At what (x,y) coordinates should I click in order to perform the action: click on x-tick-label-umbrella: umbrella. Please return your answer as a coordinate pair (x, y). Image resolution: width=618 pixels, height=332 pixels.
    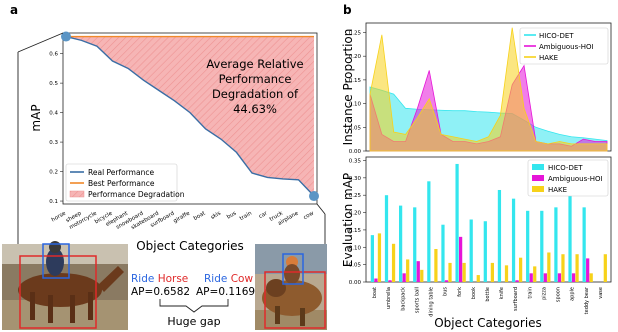
    Looking at the image, I should click on (389, 298).